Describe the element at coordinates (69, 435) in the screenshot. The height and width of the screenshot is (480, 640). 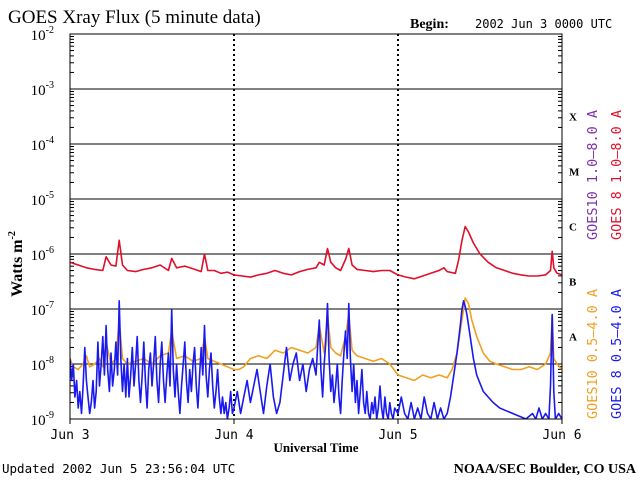
I see `x-tick-label: Jun 3` at that location.